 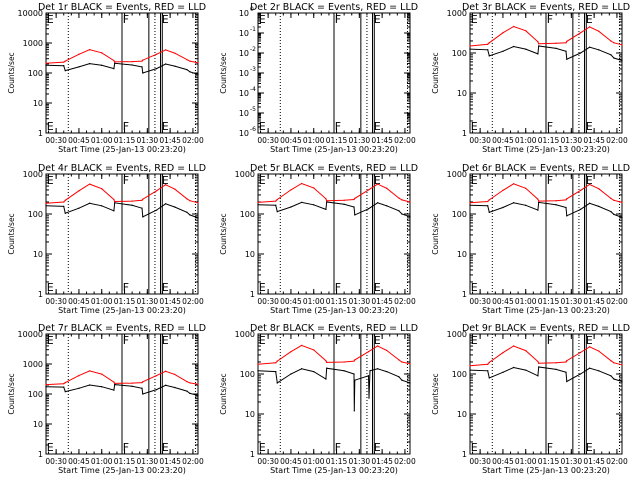 What do you see at coordinates (594, 461) in the screenshot?
I see `x-tick-label: 01:45` at bounding box center [594, 461].